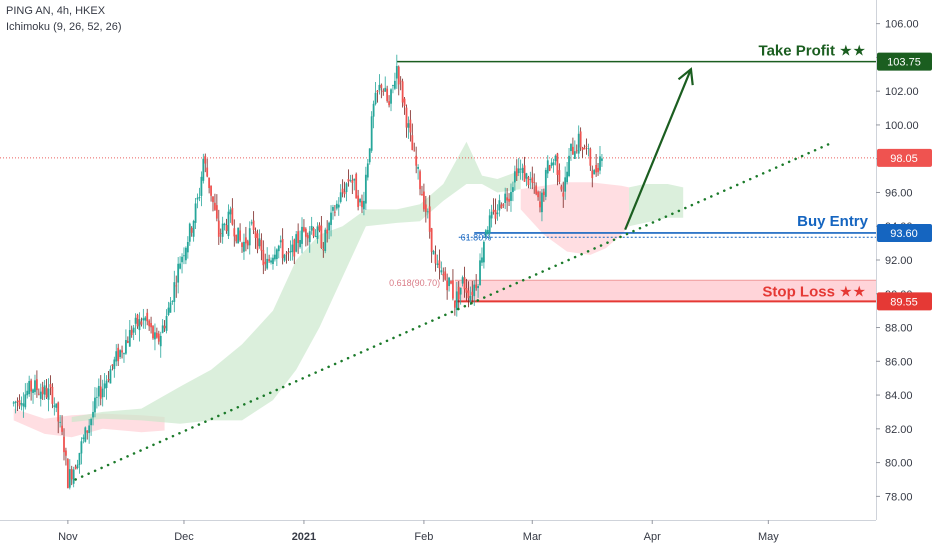  Describe the element at coordinates (899, 430) in the screenshot. I see `price-tick-label: 82.00` at that location.